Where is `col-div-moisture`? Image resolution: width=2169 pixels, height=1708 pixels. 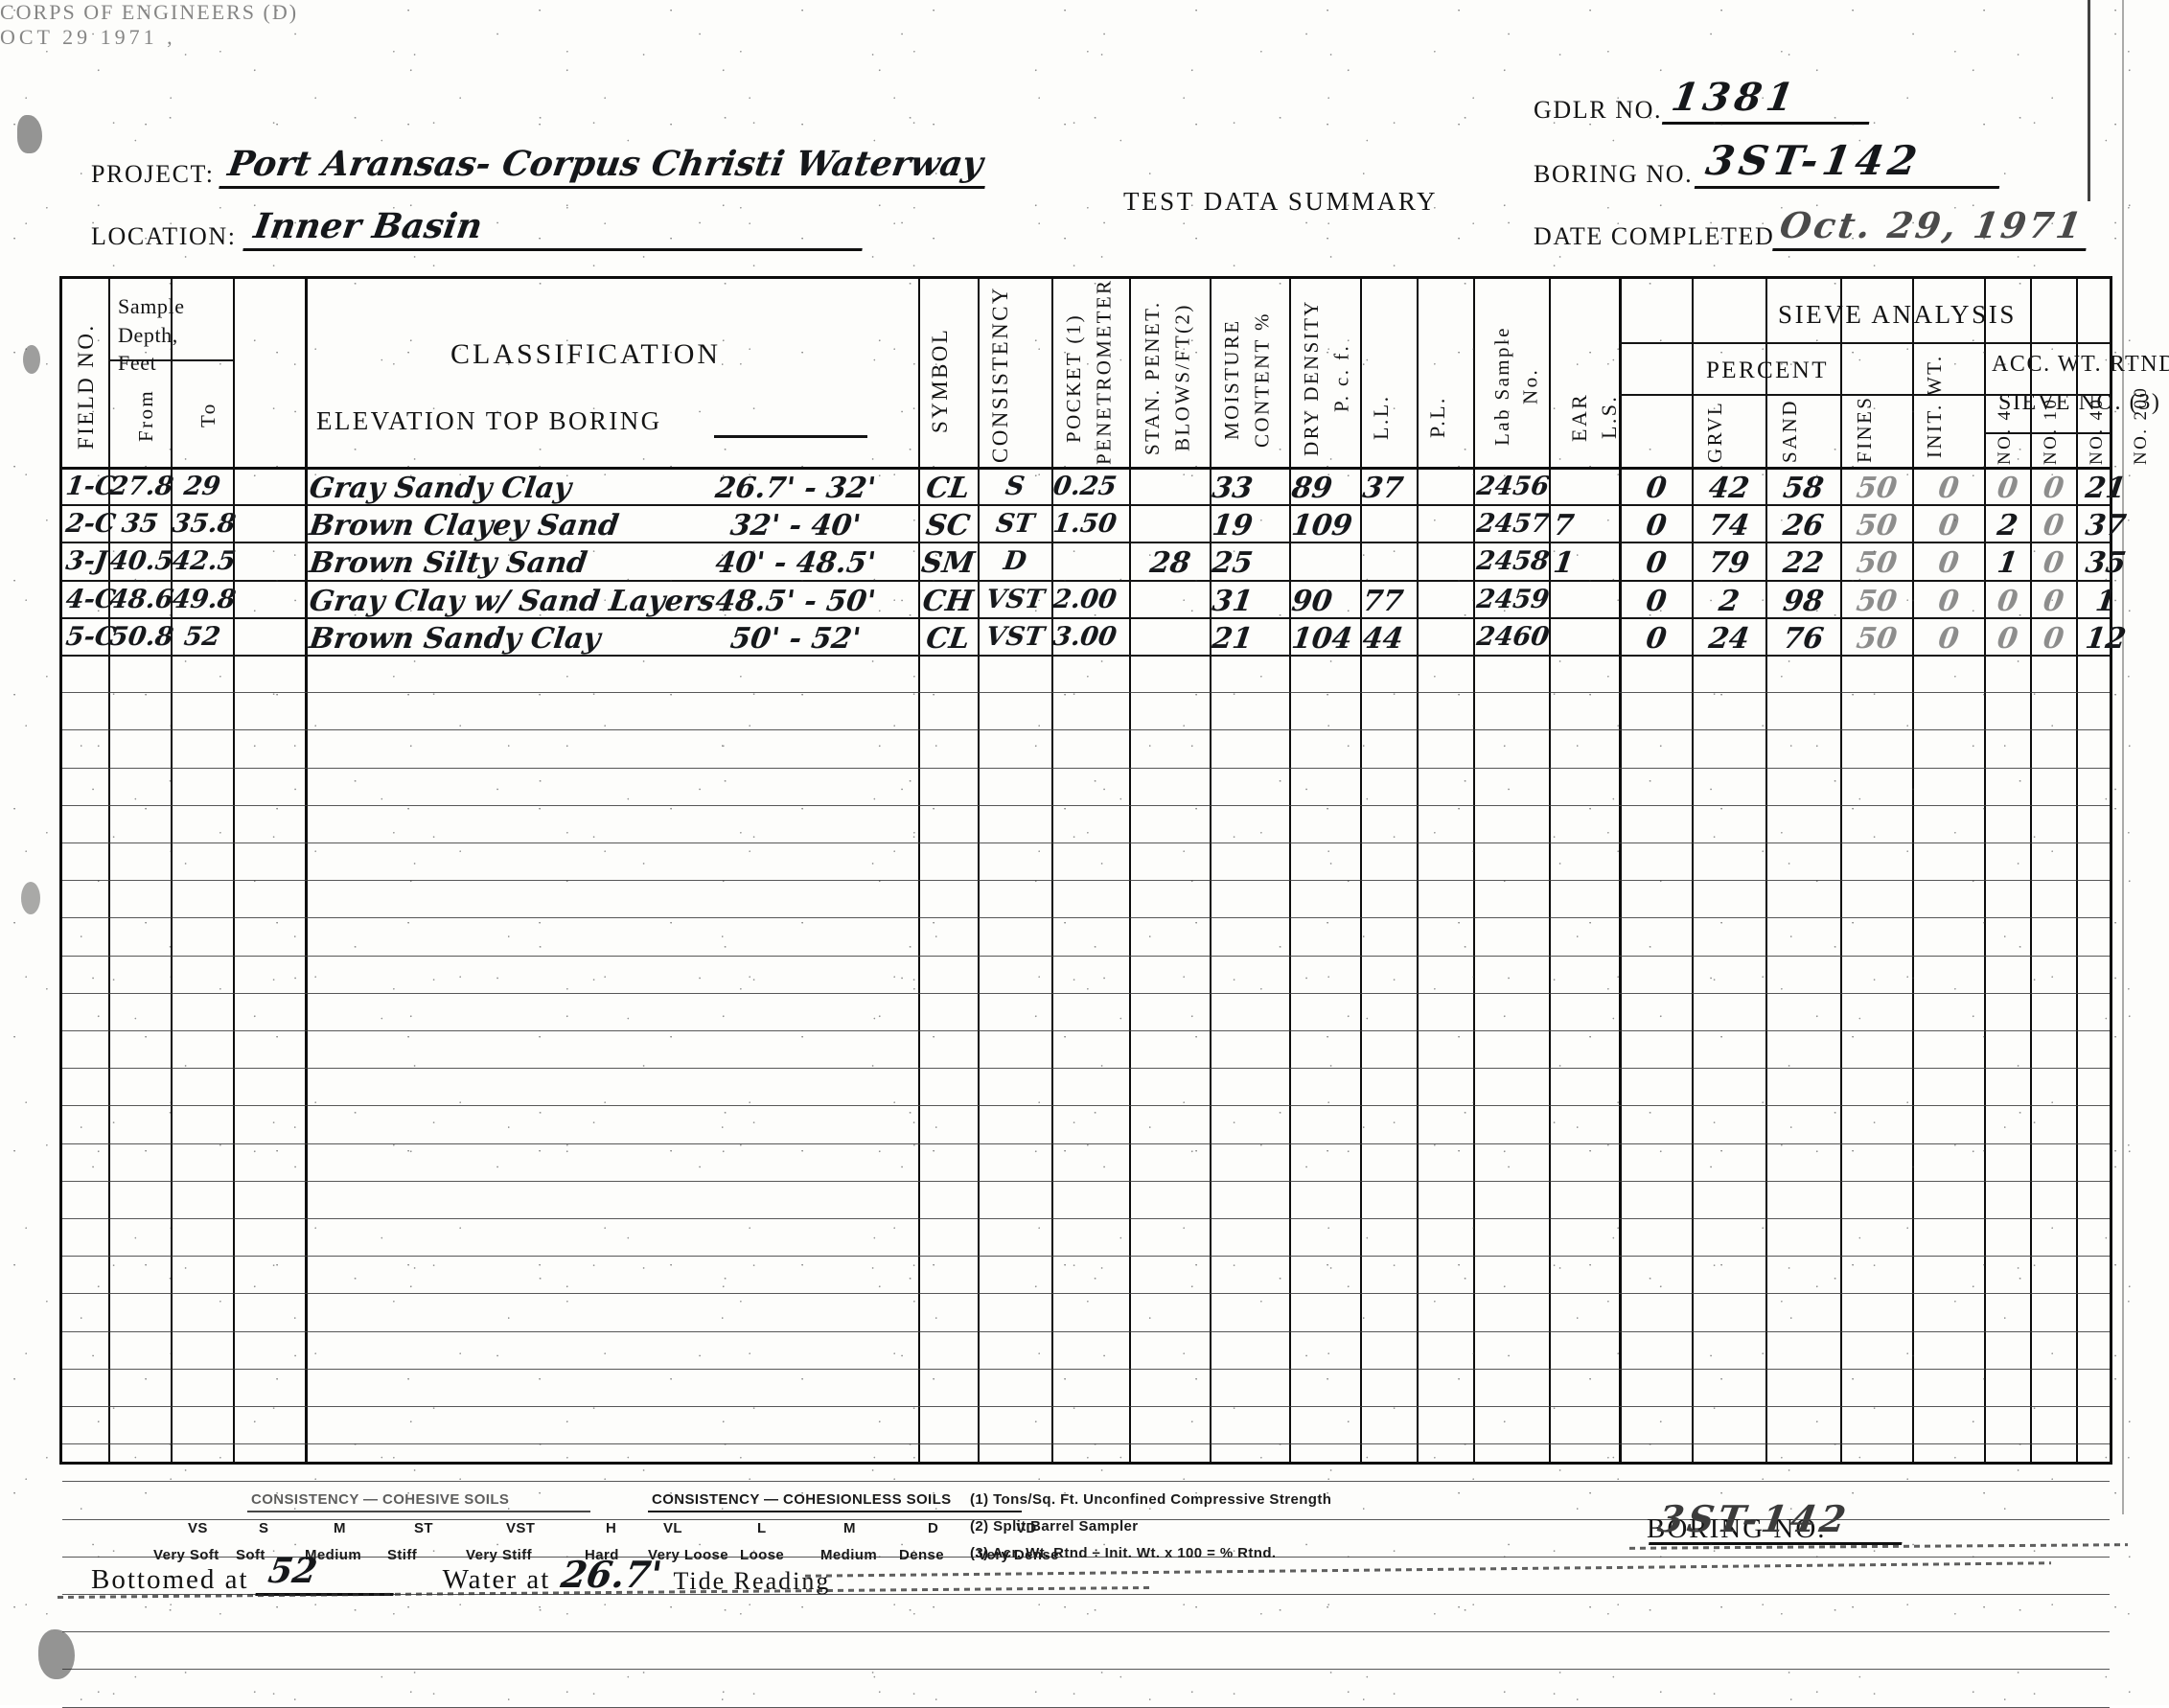 col-div-moisture is located at coordinates (1210, 870).